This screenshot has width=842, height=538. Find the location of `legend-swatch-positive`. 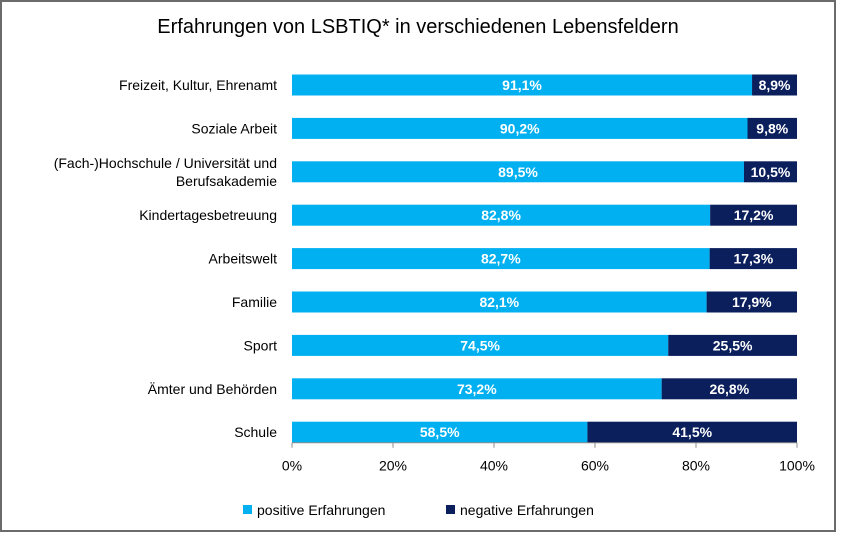

legend-swatch-positive is located at coordinates (247, 509).